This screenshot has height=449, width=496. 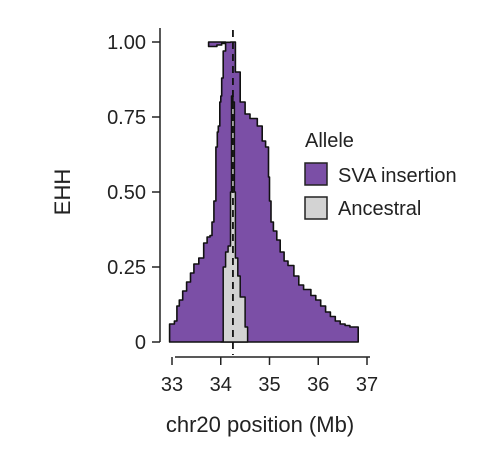 I want to click on x-axis-ticks: 33 34 35 36 37, so click(x=269, y=376).